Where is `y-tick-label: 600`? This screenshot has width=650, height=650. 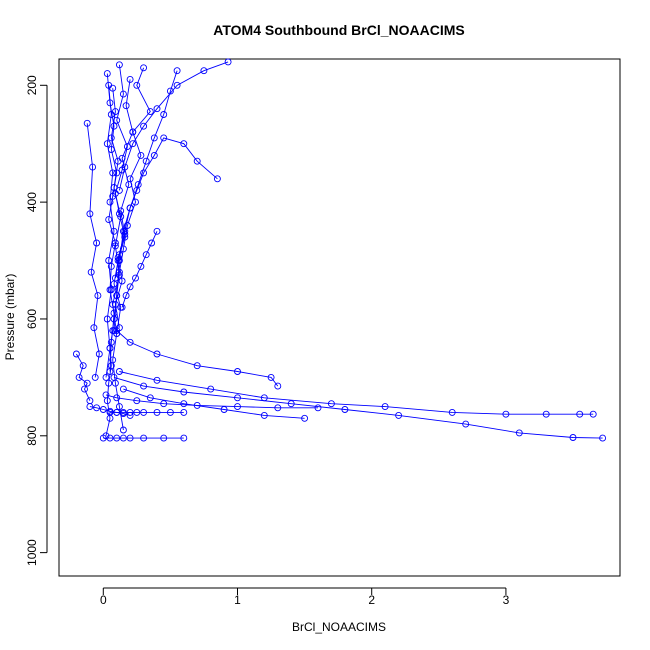
y-tick-label: 600 is located at coordinates (32, 319).